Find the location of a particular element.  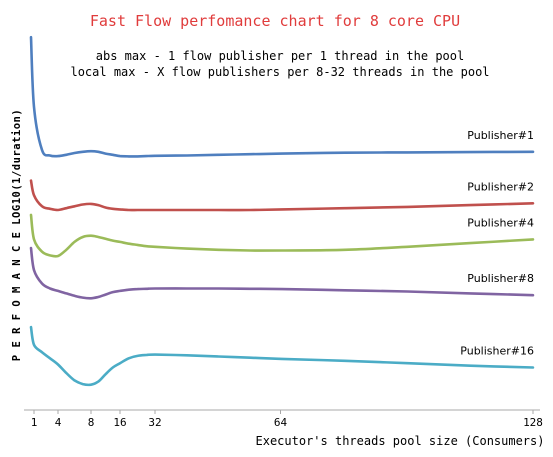

y-axis-label: P E R F O M A N C E LOG10(1/duration) is located at coordinates (17, 235).